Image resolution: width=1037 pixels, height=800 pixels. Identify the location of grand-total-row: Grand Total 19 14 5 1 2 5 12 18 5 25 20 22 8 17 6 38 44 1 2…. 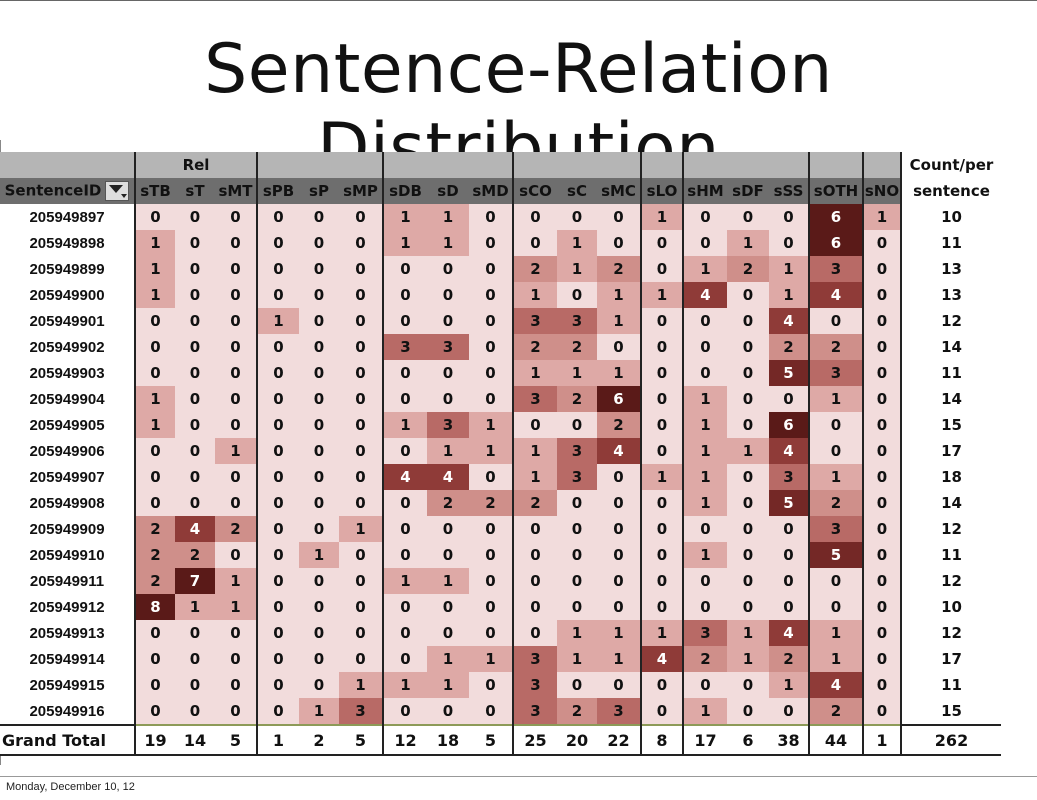
(500, 740).